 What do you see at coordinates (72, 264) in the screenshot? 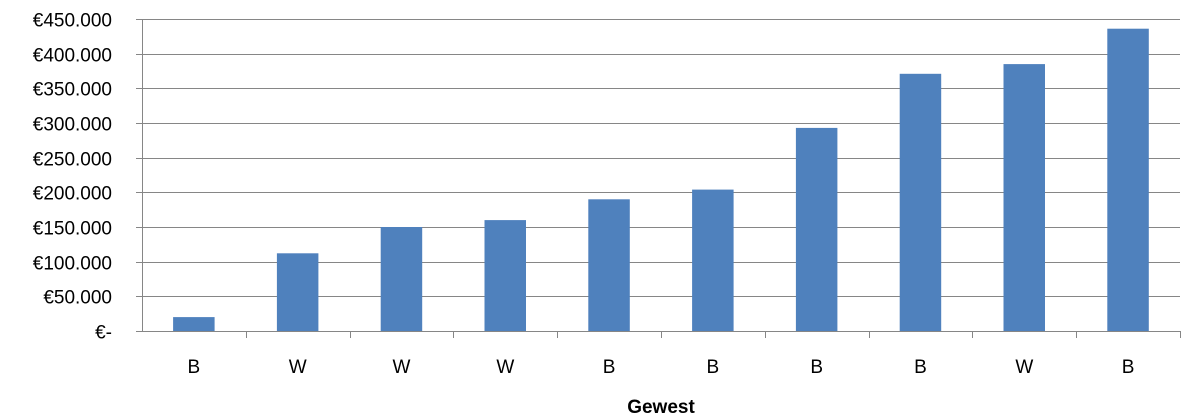
I see `y-tick-label: €100.000` at bounding box center [72, 264].